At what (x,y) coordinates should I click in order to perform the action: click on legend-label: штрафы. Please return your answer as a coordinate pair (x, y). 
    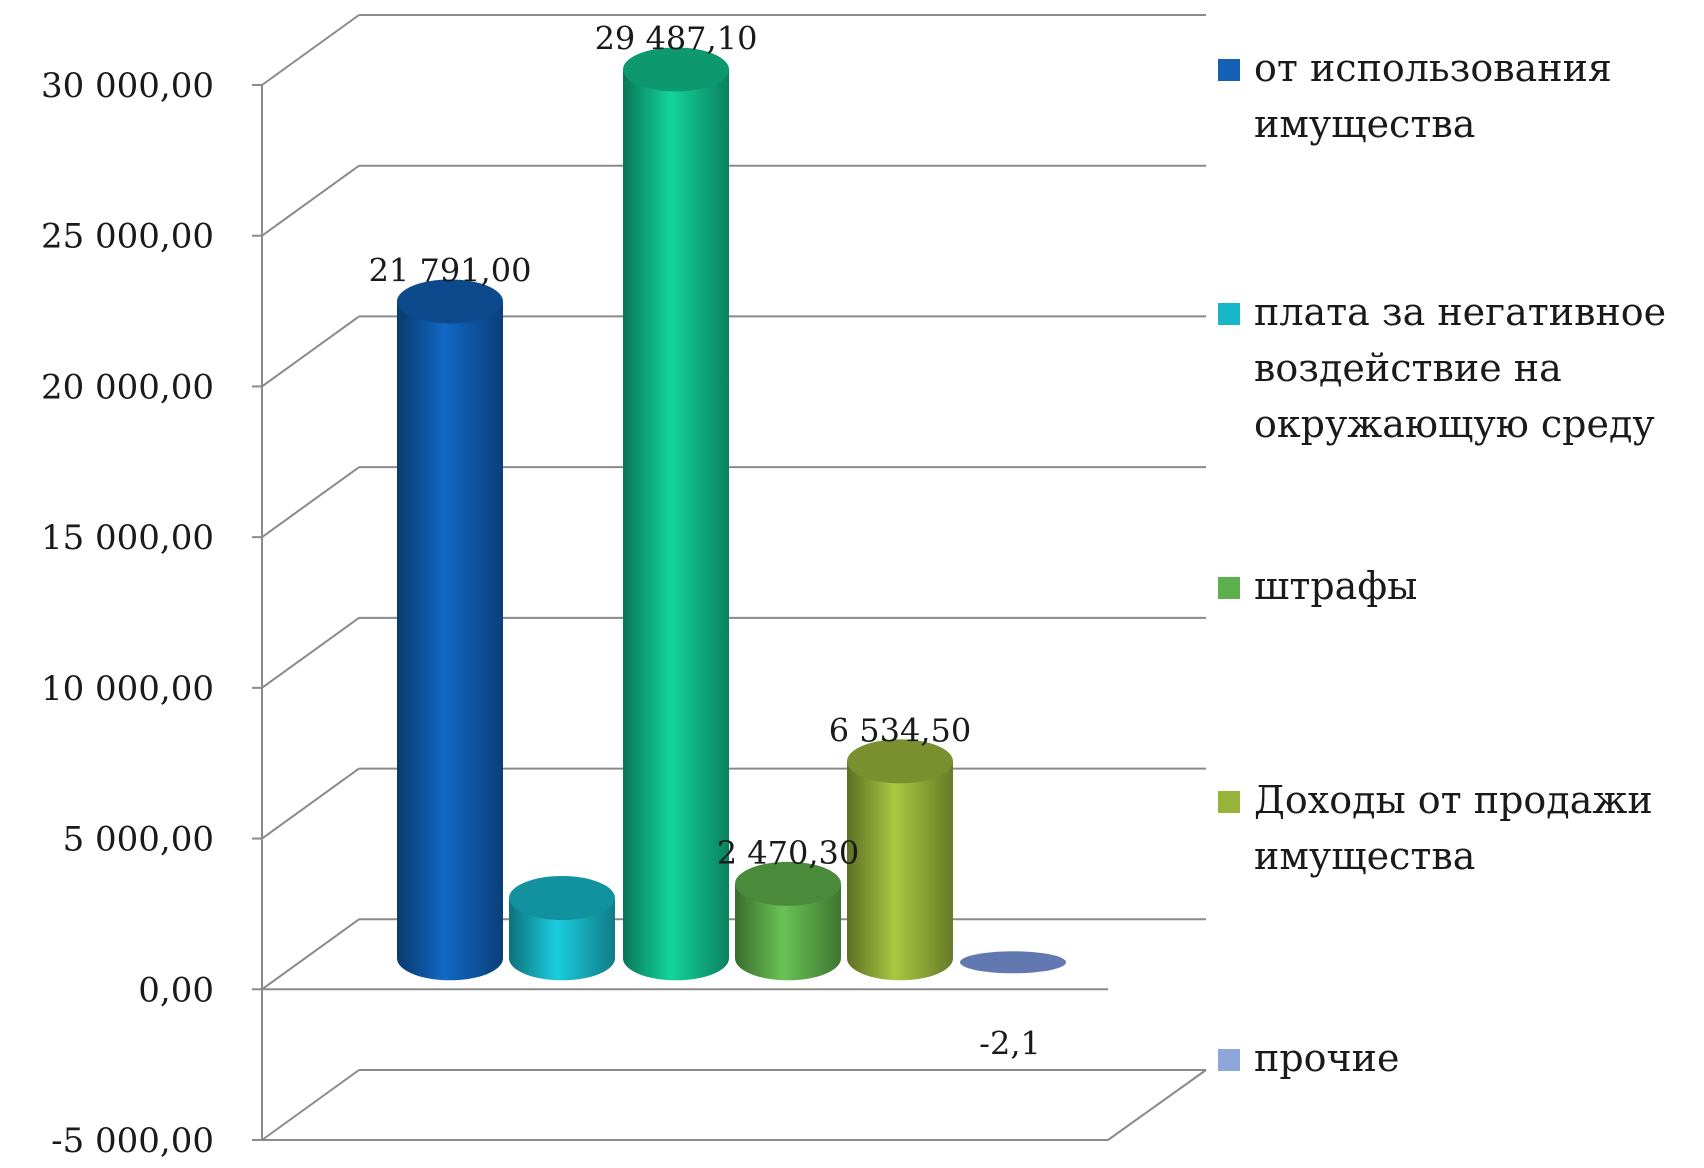
    Looking at the image, I should click on (1336, 586).